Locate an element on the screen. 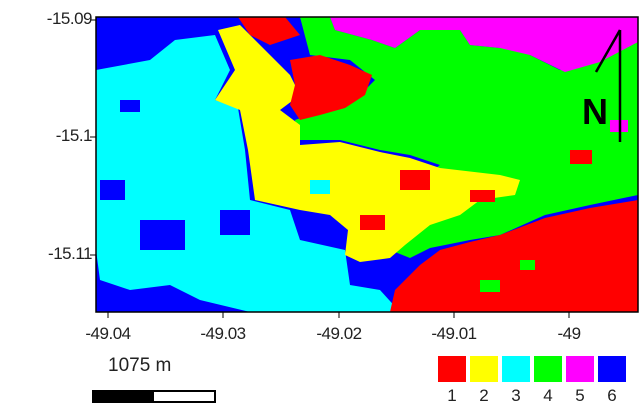 The height and width of the screenshot is (414, 642). y-tick-label: -15.09 is located at coordinates (69, 18).